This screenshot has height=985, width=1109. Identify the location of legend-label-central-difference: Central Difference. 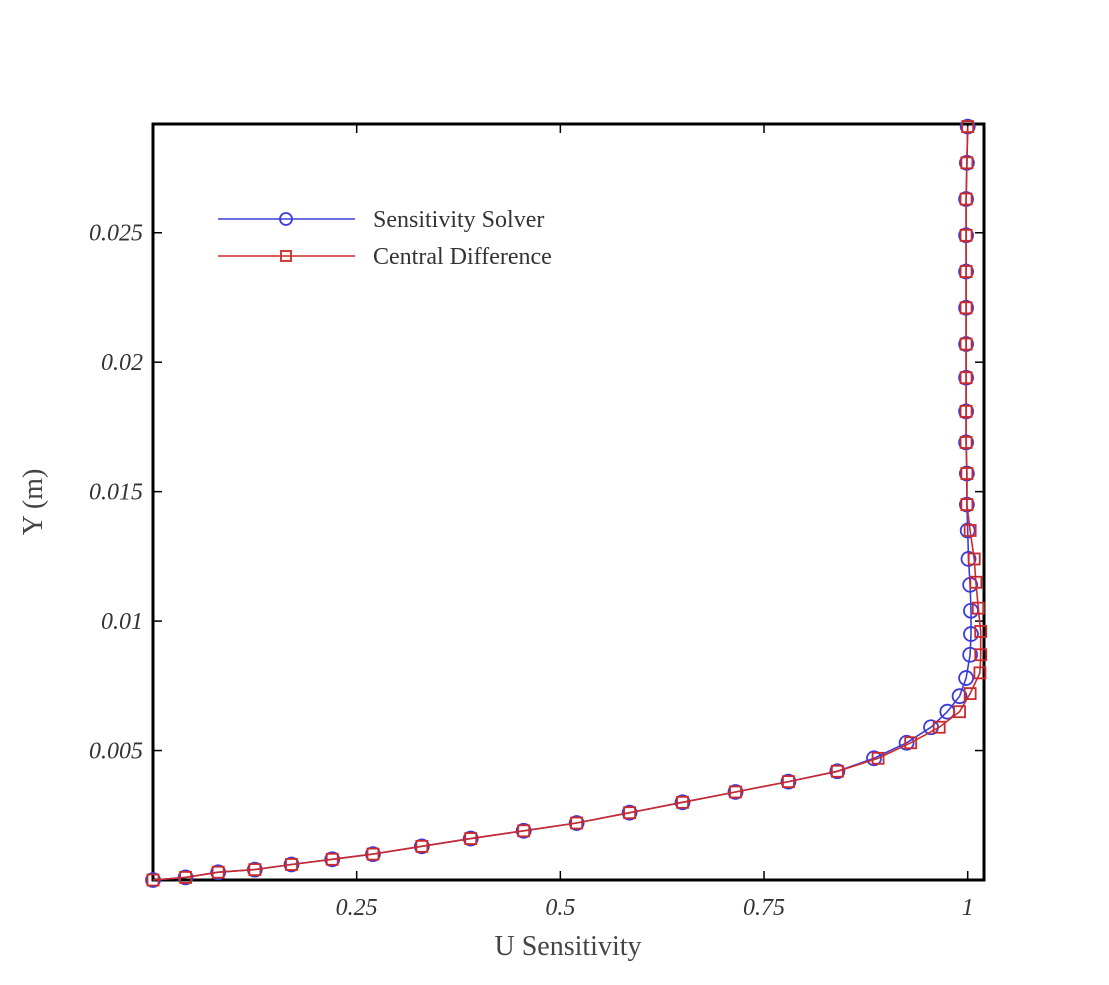
(462, 257).